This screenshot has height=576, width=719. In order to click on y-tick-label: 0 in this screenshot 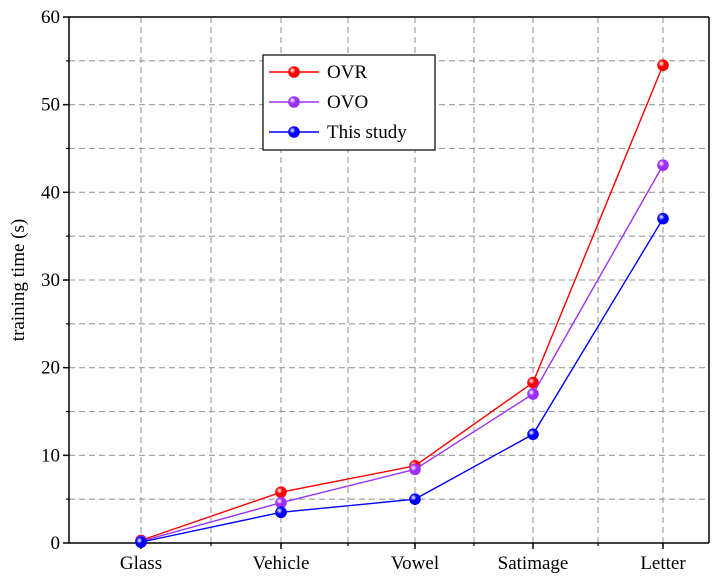, I will do `click(56, 543)`.